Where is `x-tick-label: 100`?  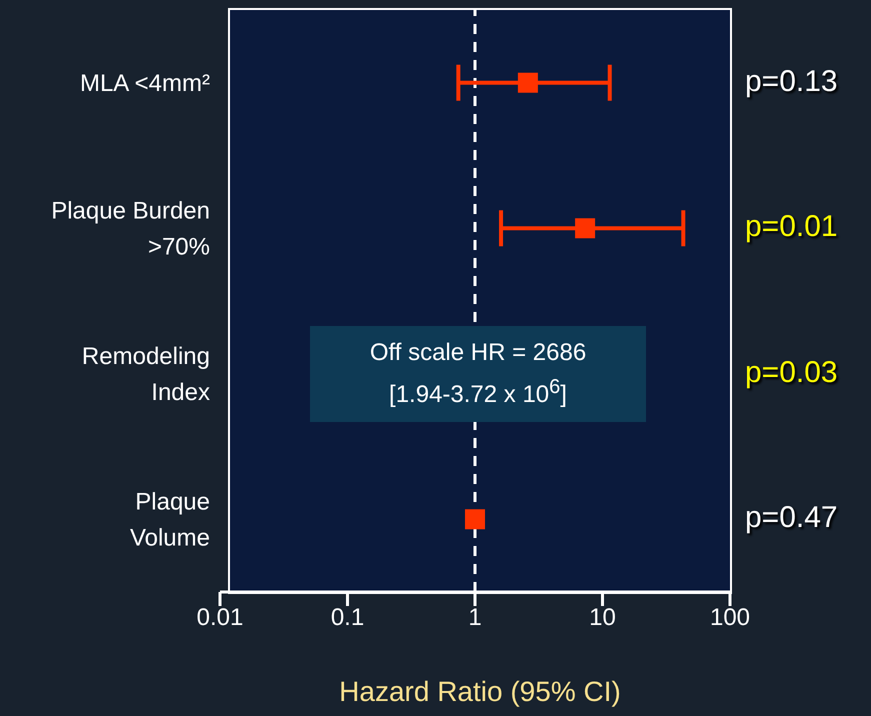
x-tick-label: 100 is located at coordinates (730, 618).